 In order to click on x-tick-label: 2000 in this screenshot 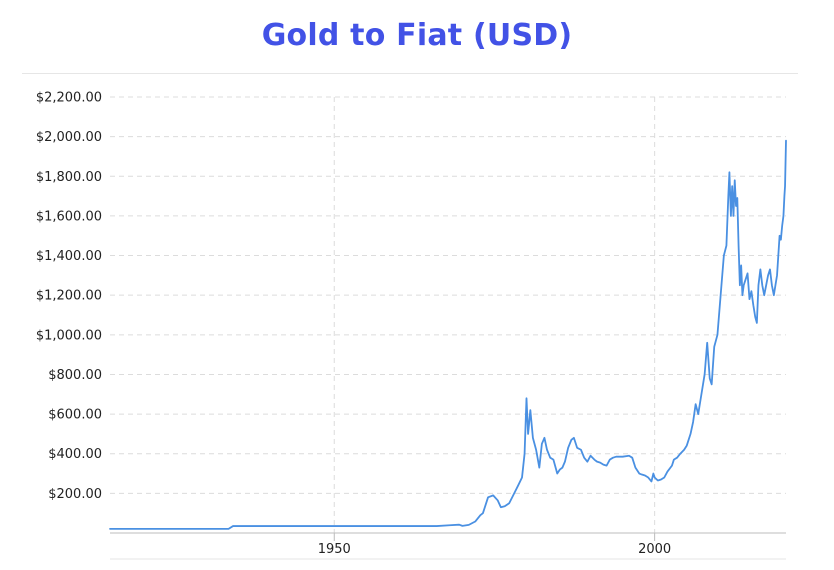, I will do `click(654, 549)`.